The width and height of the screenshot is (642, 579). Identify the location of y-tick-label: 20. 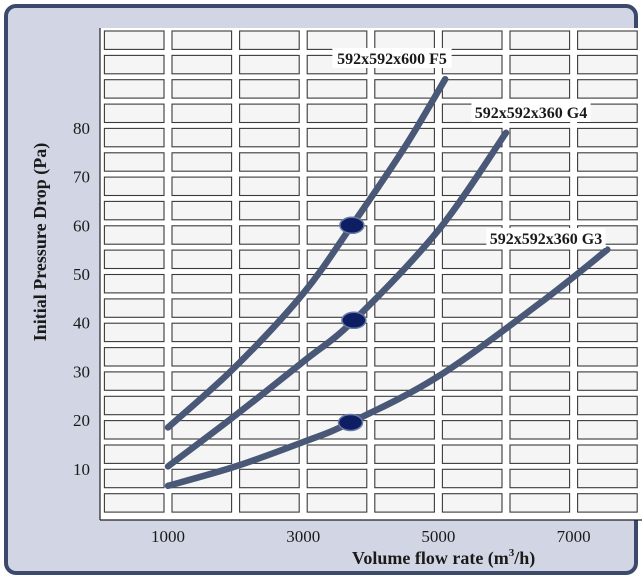
(81, 420).